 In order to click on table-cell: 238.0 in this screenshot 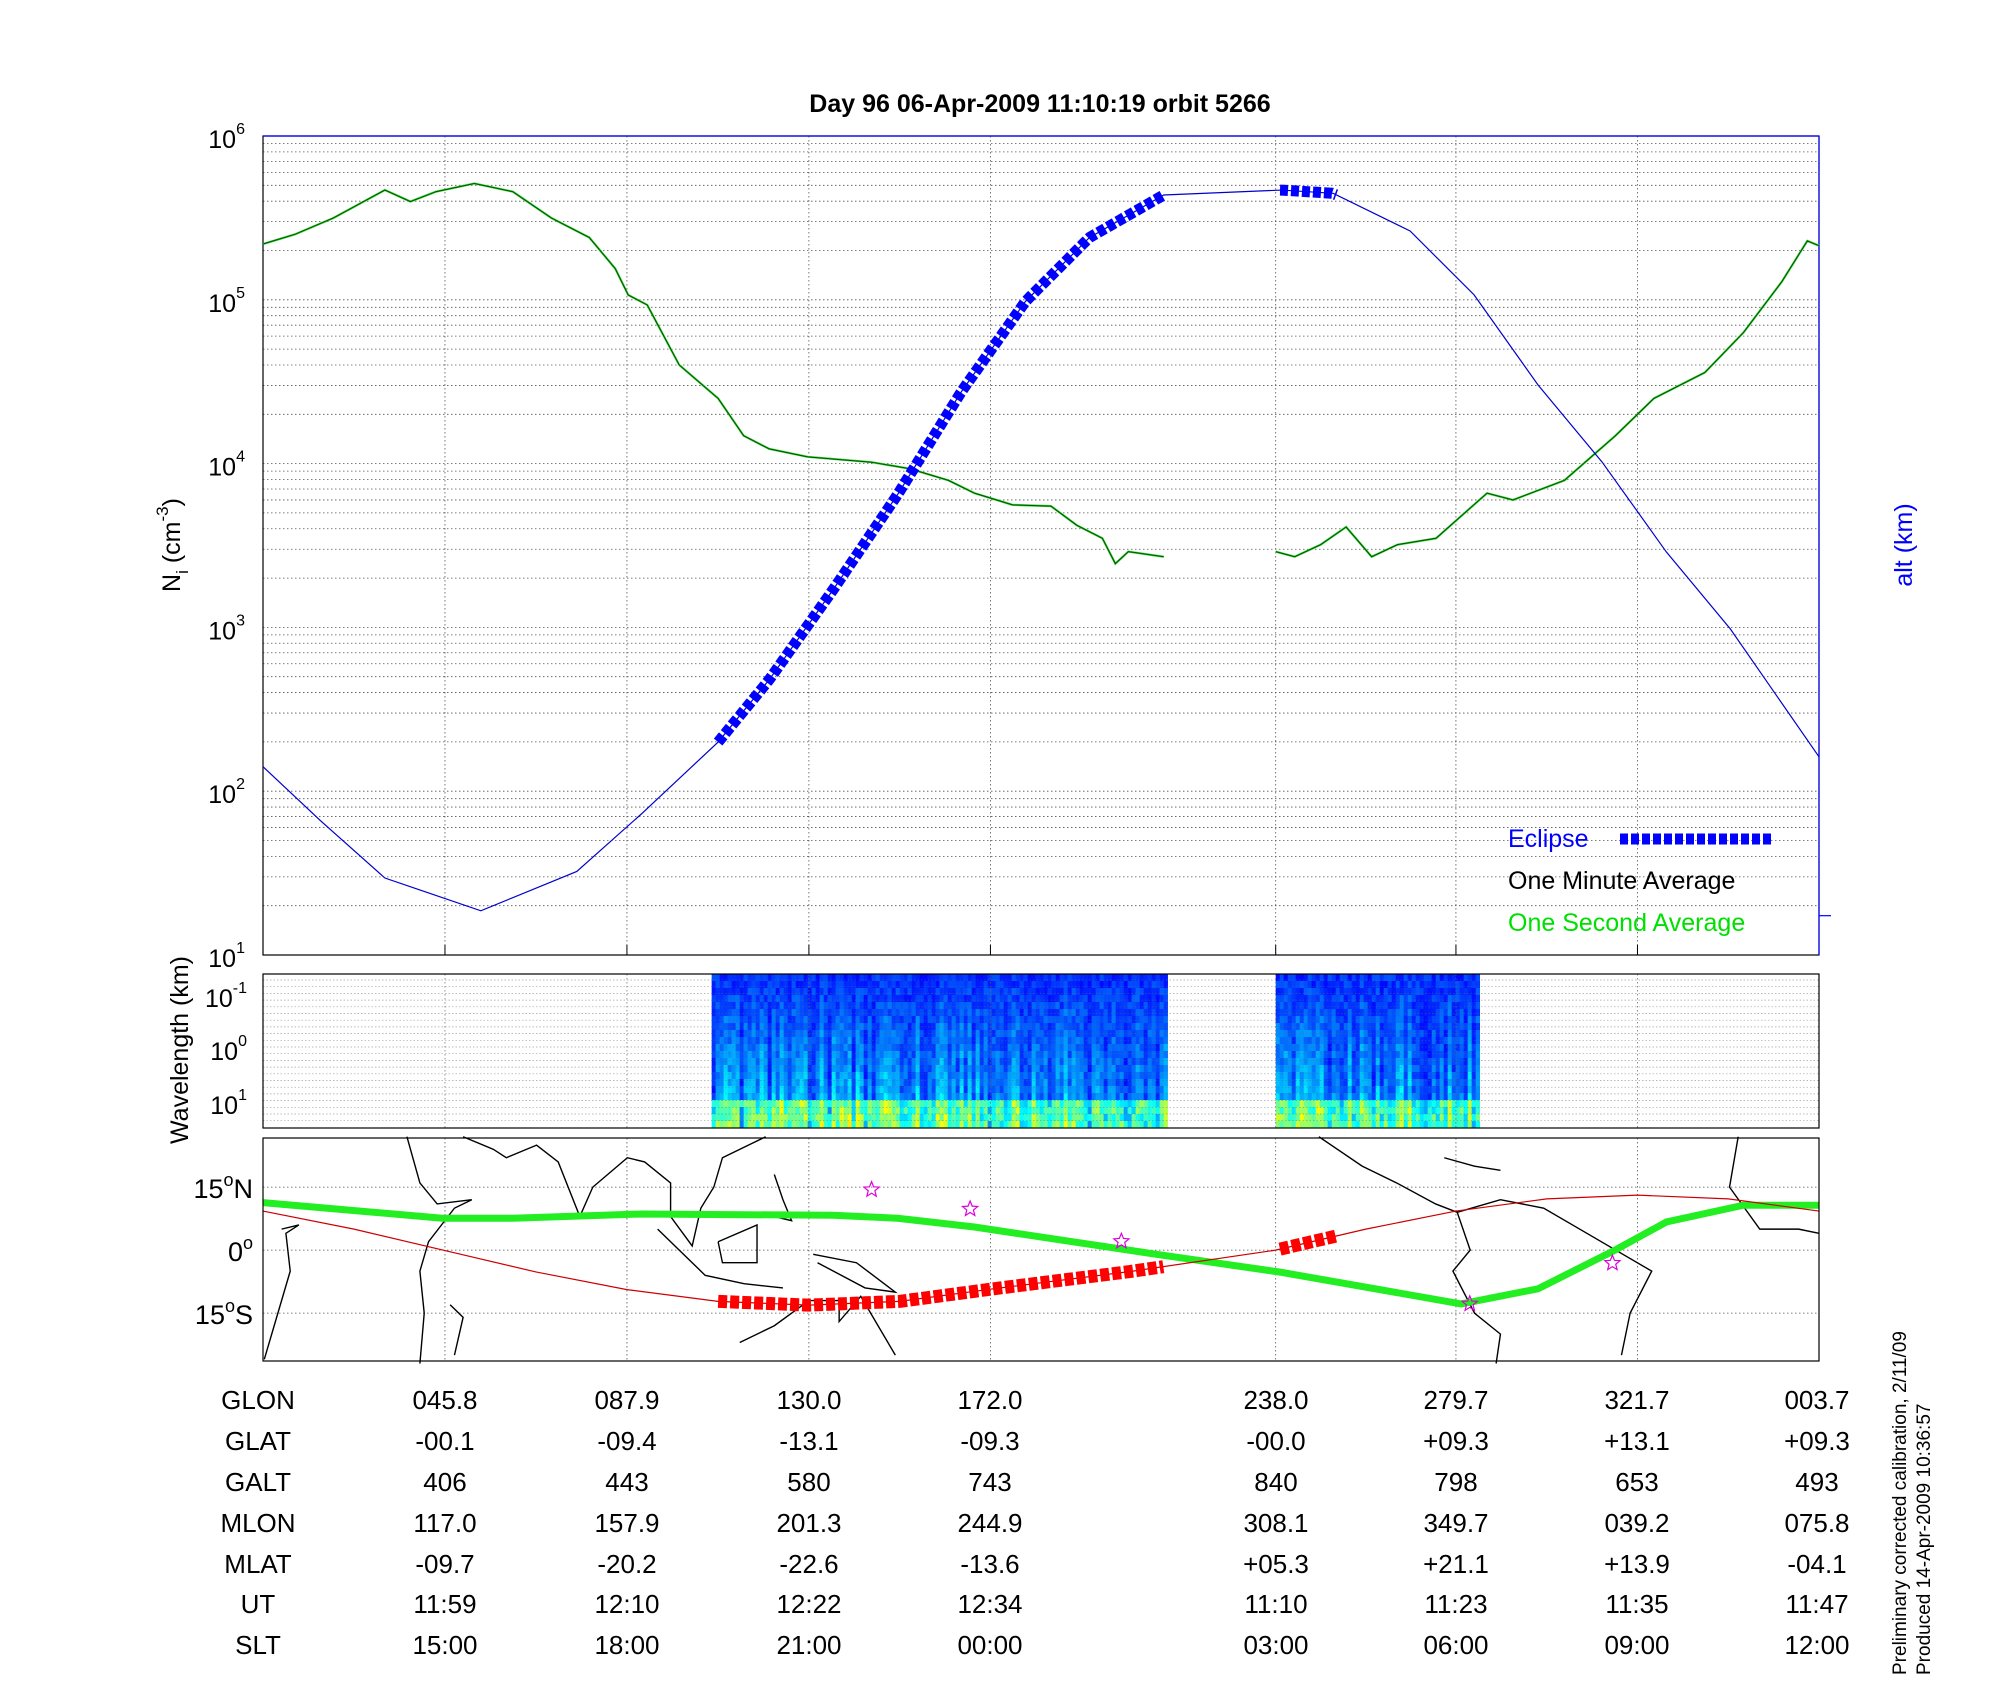, I will do `click(1275, 1400)`.